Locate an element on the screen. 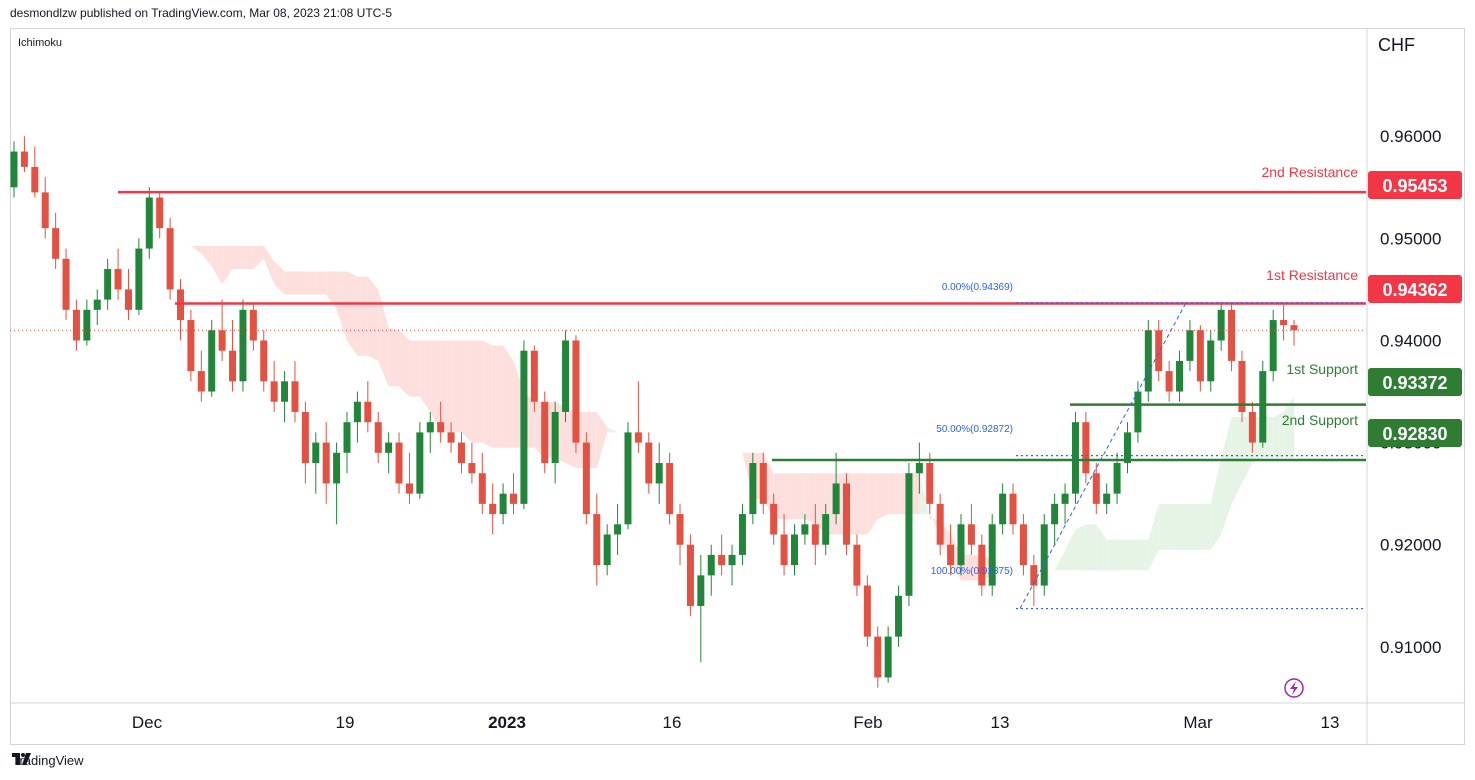 The image size is (1475, 780). y-tick-label: 0.91000 is located at coordinates (1410, 647).